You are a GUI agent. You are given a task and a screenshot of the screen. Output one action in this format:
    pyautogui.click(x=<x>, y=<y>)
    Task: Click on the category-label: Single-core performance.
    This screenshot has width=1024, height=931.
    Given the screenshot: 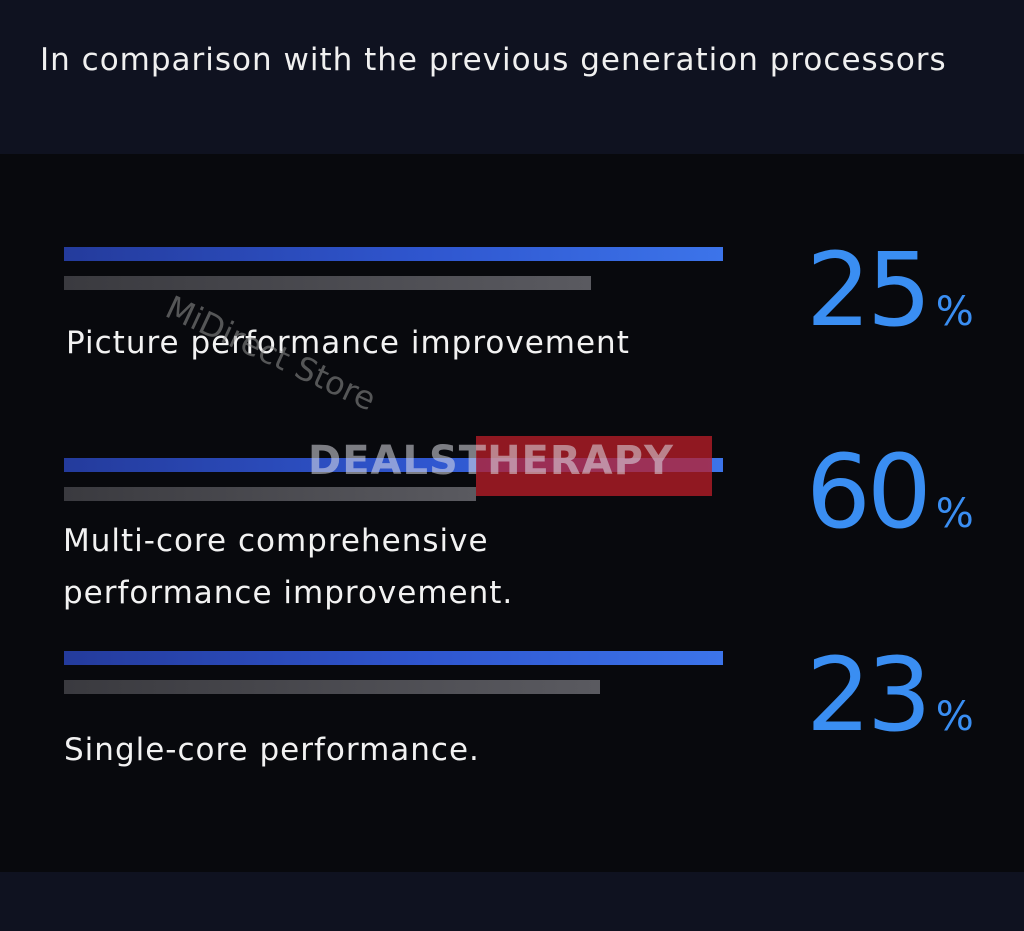 What is the action you would take?
    pyautogui.click(x=272, y=750)
    